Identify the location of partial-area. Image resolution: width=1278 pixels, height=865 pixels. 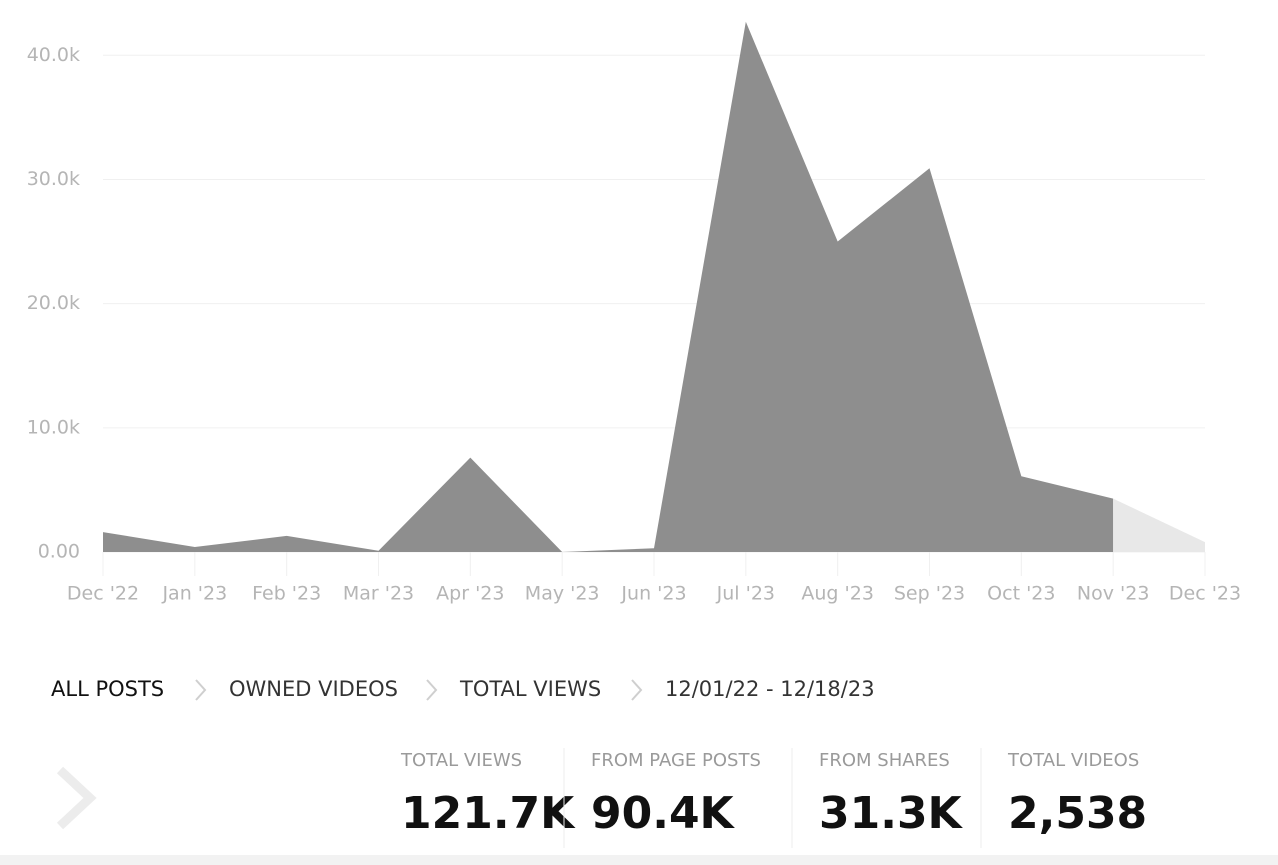
(1159, 525).